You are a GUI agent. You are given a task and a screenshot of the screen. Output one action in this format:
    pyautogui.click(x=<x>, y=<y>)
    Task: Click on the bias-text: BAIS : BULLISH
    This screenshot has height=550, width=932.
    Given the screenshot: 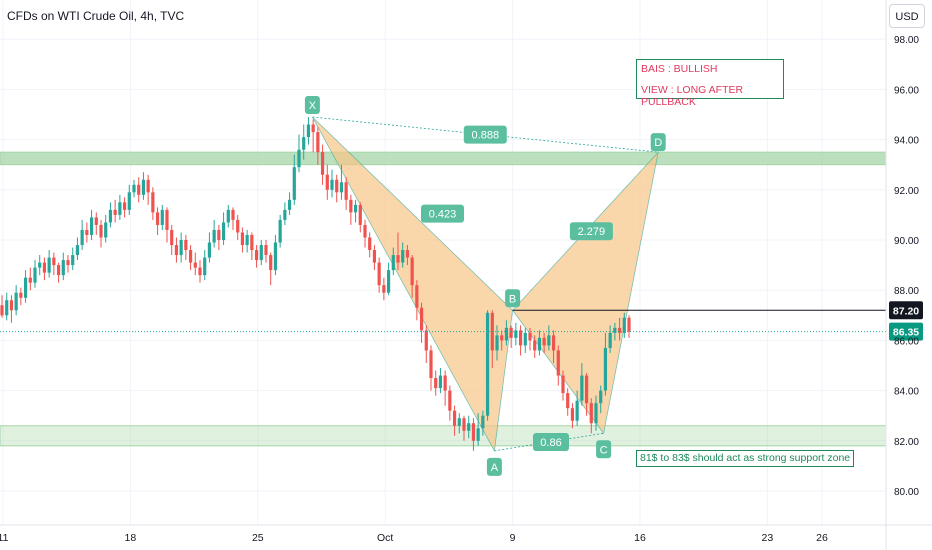 What is the action you would take?
    pyautogui.click(x=679, y=69)
    